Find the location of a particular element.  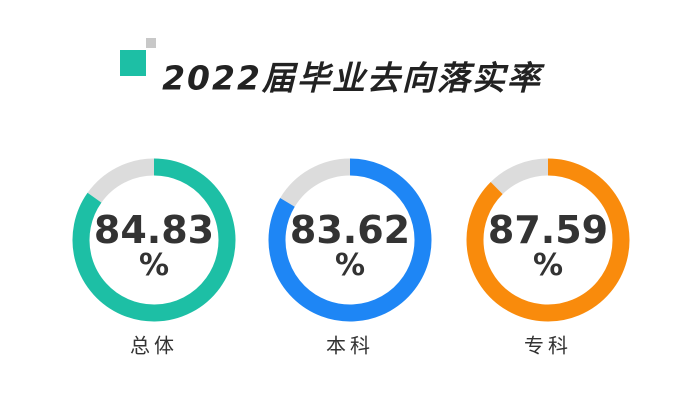

value-label: 84.83% is located at coordinates (154, 245).